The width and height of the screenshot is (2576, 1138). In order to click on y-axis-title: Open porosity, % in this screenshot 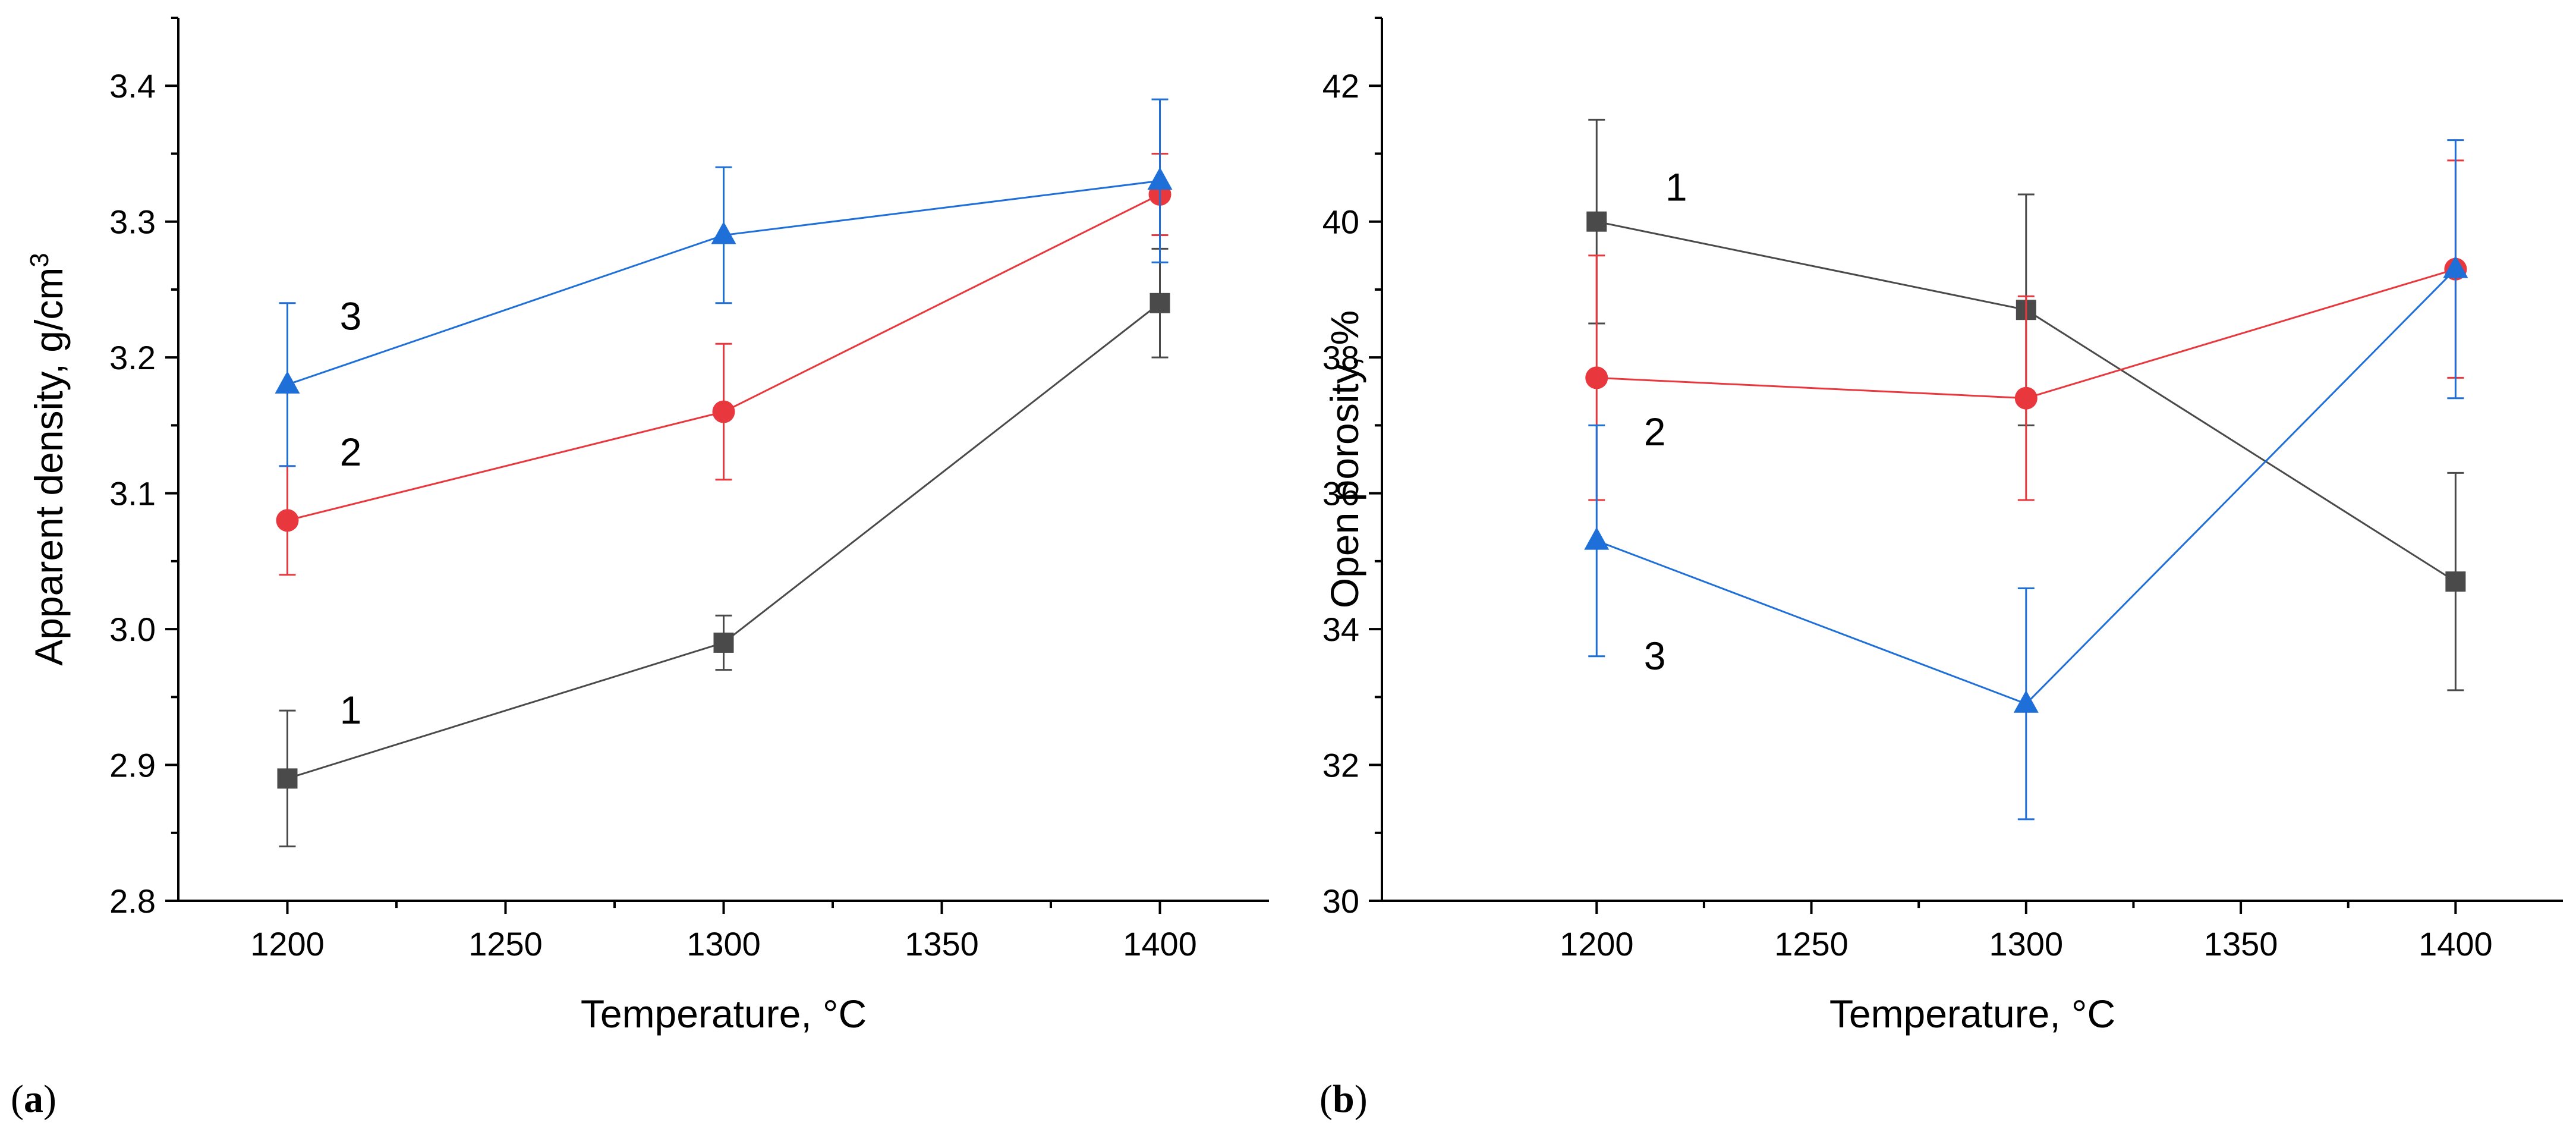, I will do `click(1344, 459)`.